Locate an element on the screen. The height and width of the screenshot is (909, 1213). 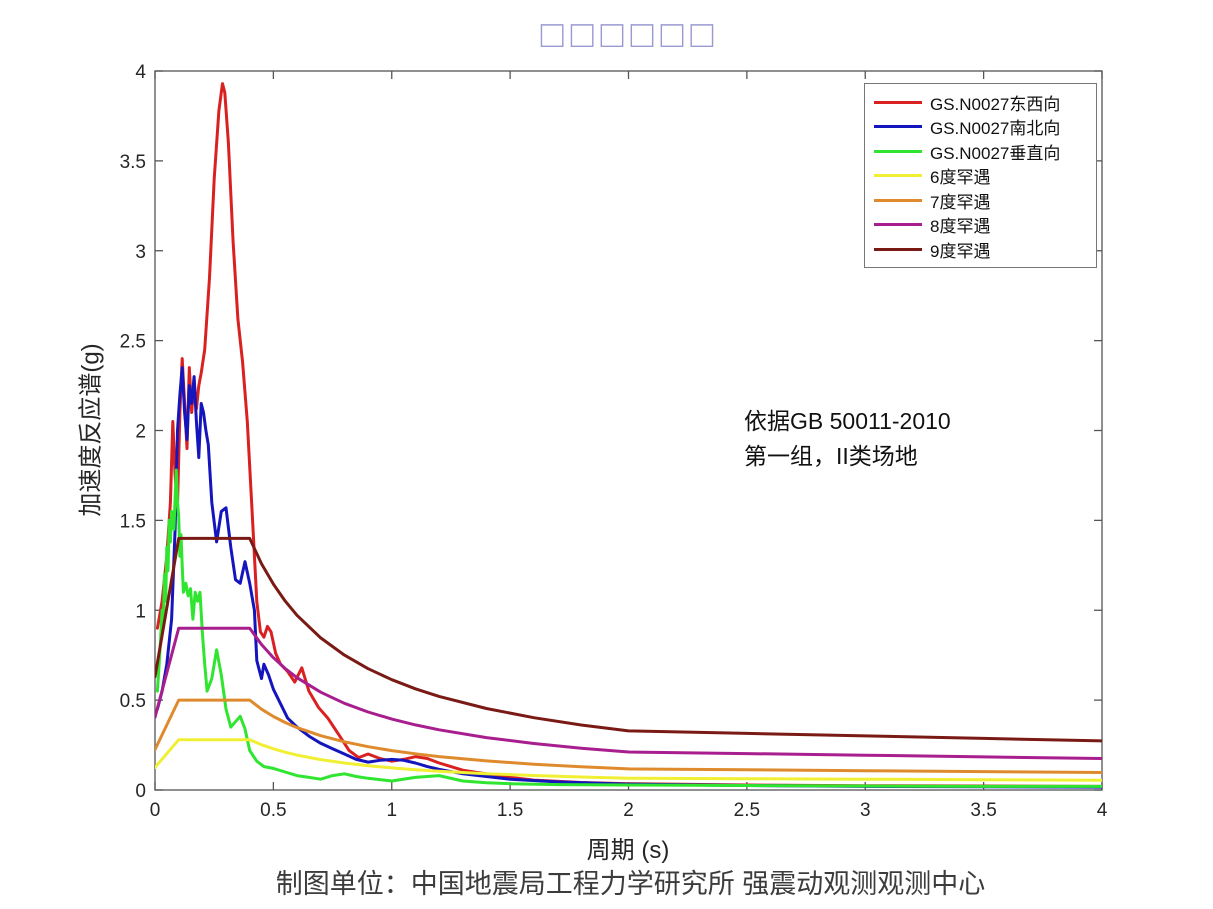
x-tick-label: 2 is located at coordinates (628, 810).